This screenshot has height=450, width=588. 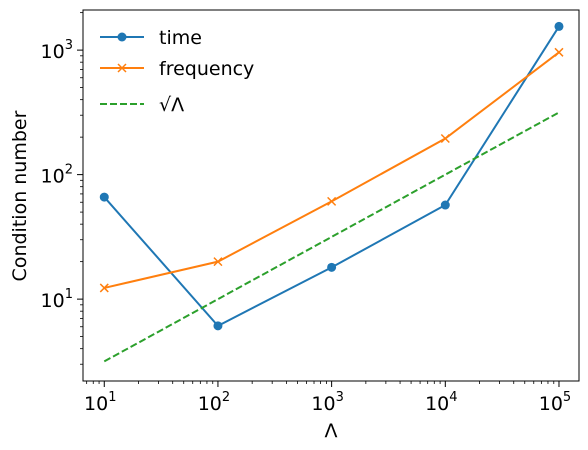 I want to click on x-axis-label: Λ, so click(x=331, y=431).